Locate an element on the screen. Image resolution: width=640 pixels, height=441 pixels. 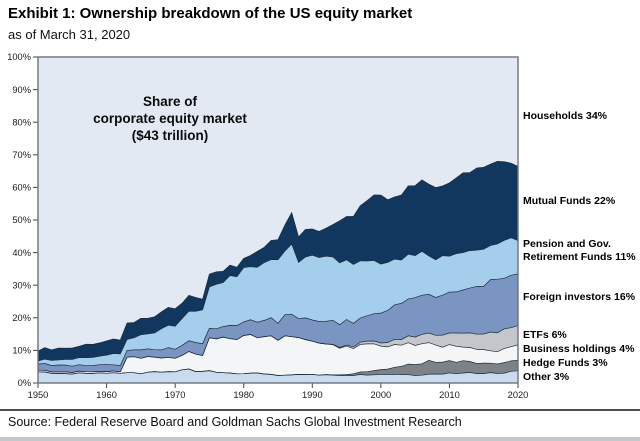
page-subtitle: as of March 31, 2020 is located at coordinates (69, 34).